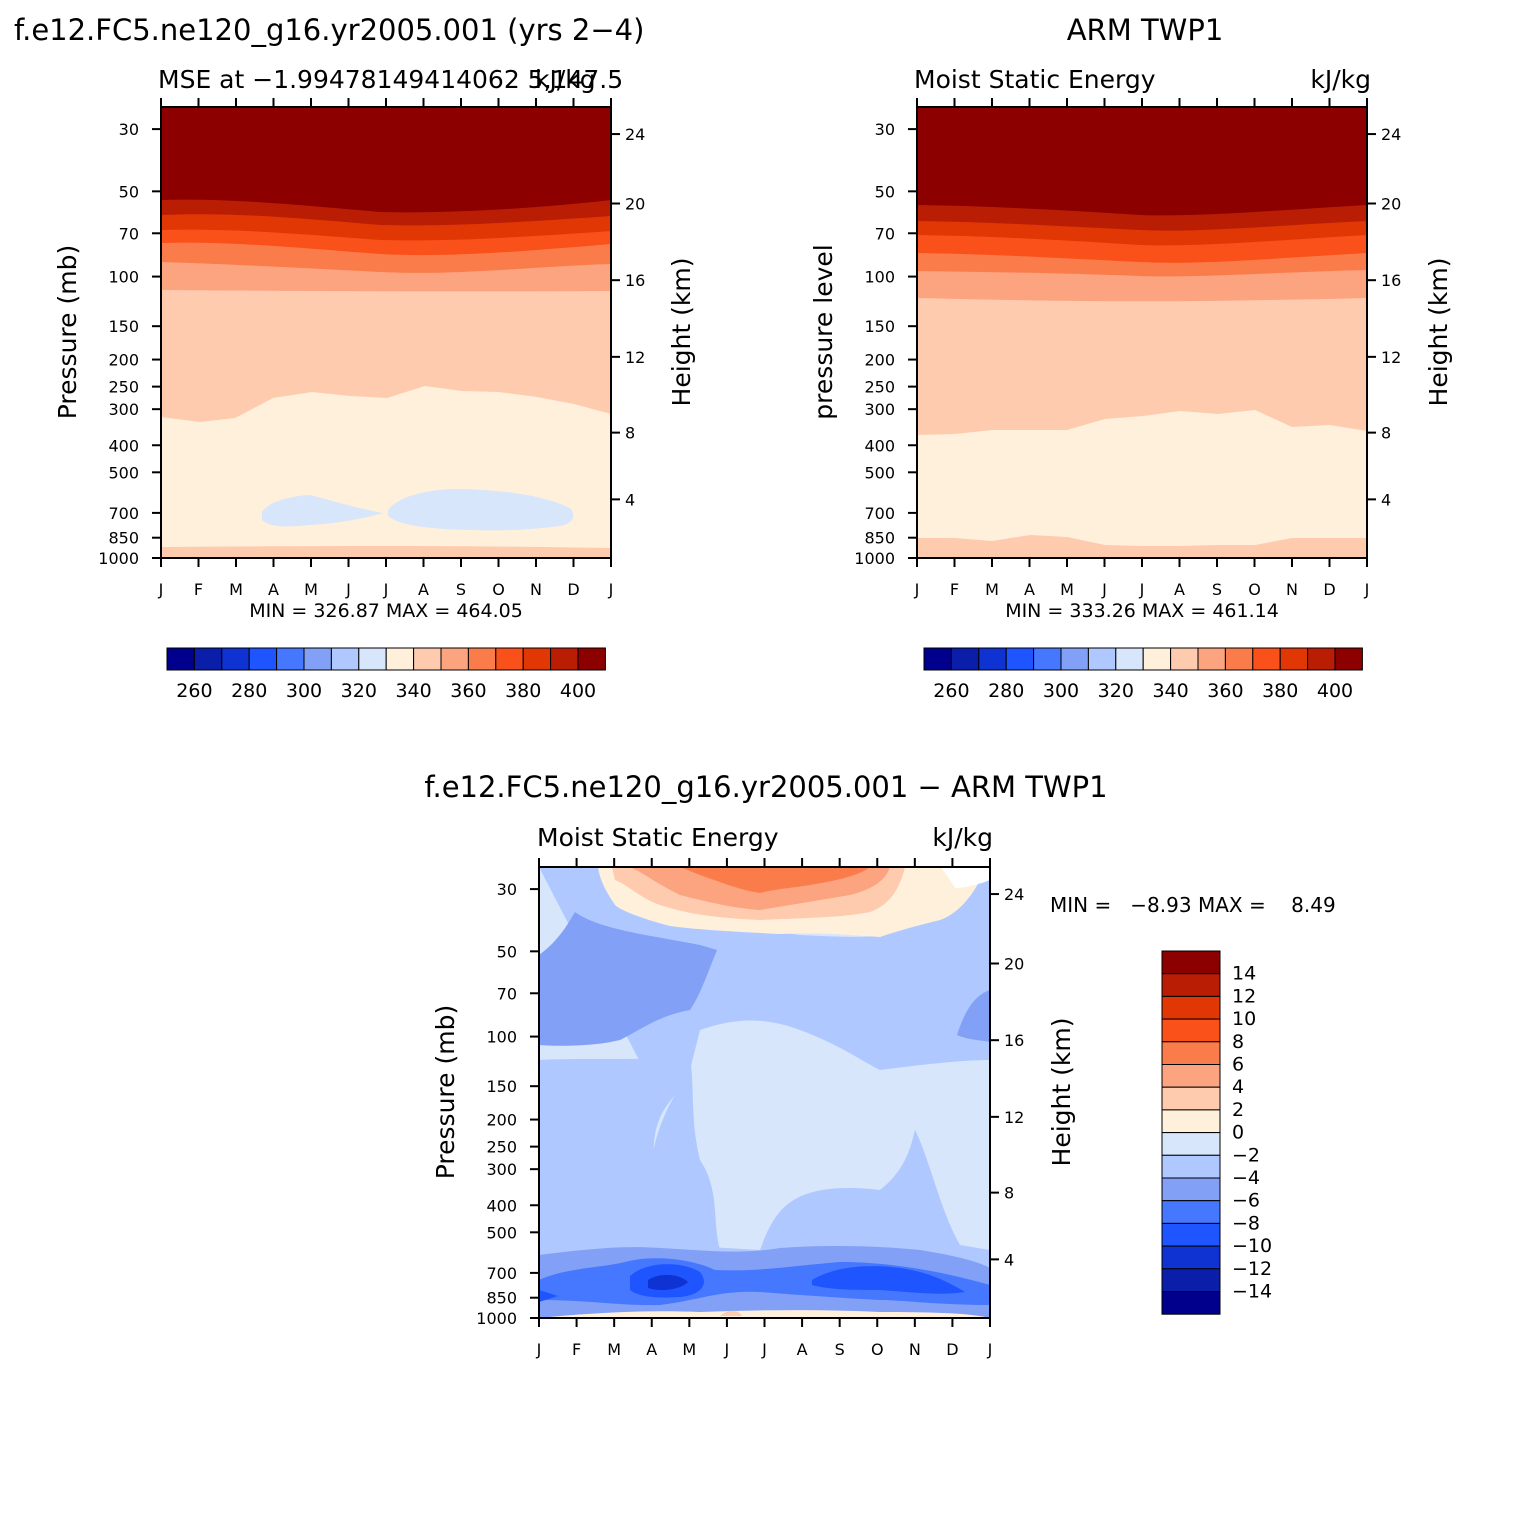 This screenshot has height=1530, width=1530. I want to click on y-tick-label: 250, so click(879, 387).